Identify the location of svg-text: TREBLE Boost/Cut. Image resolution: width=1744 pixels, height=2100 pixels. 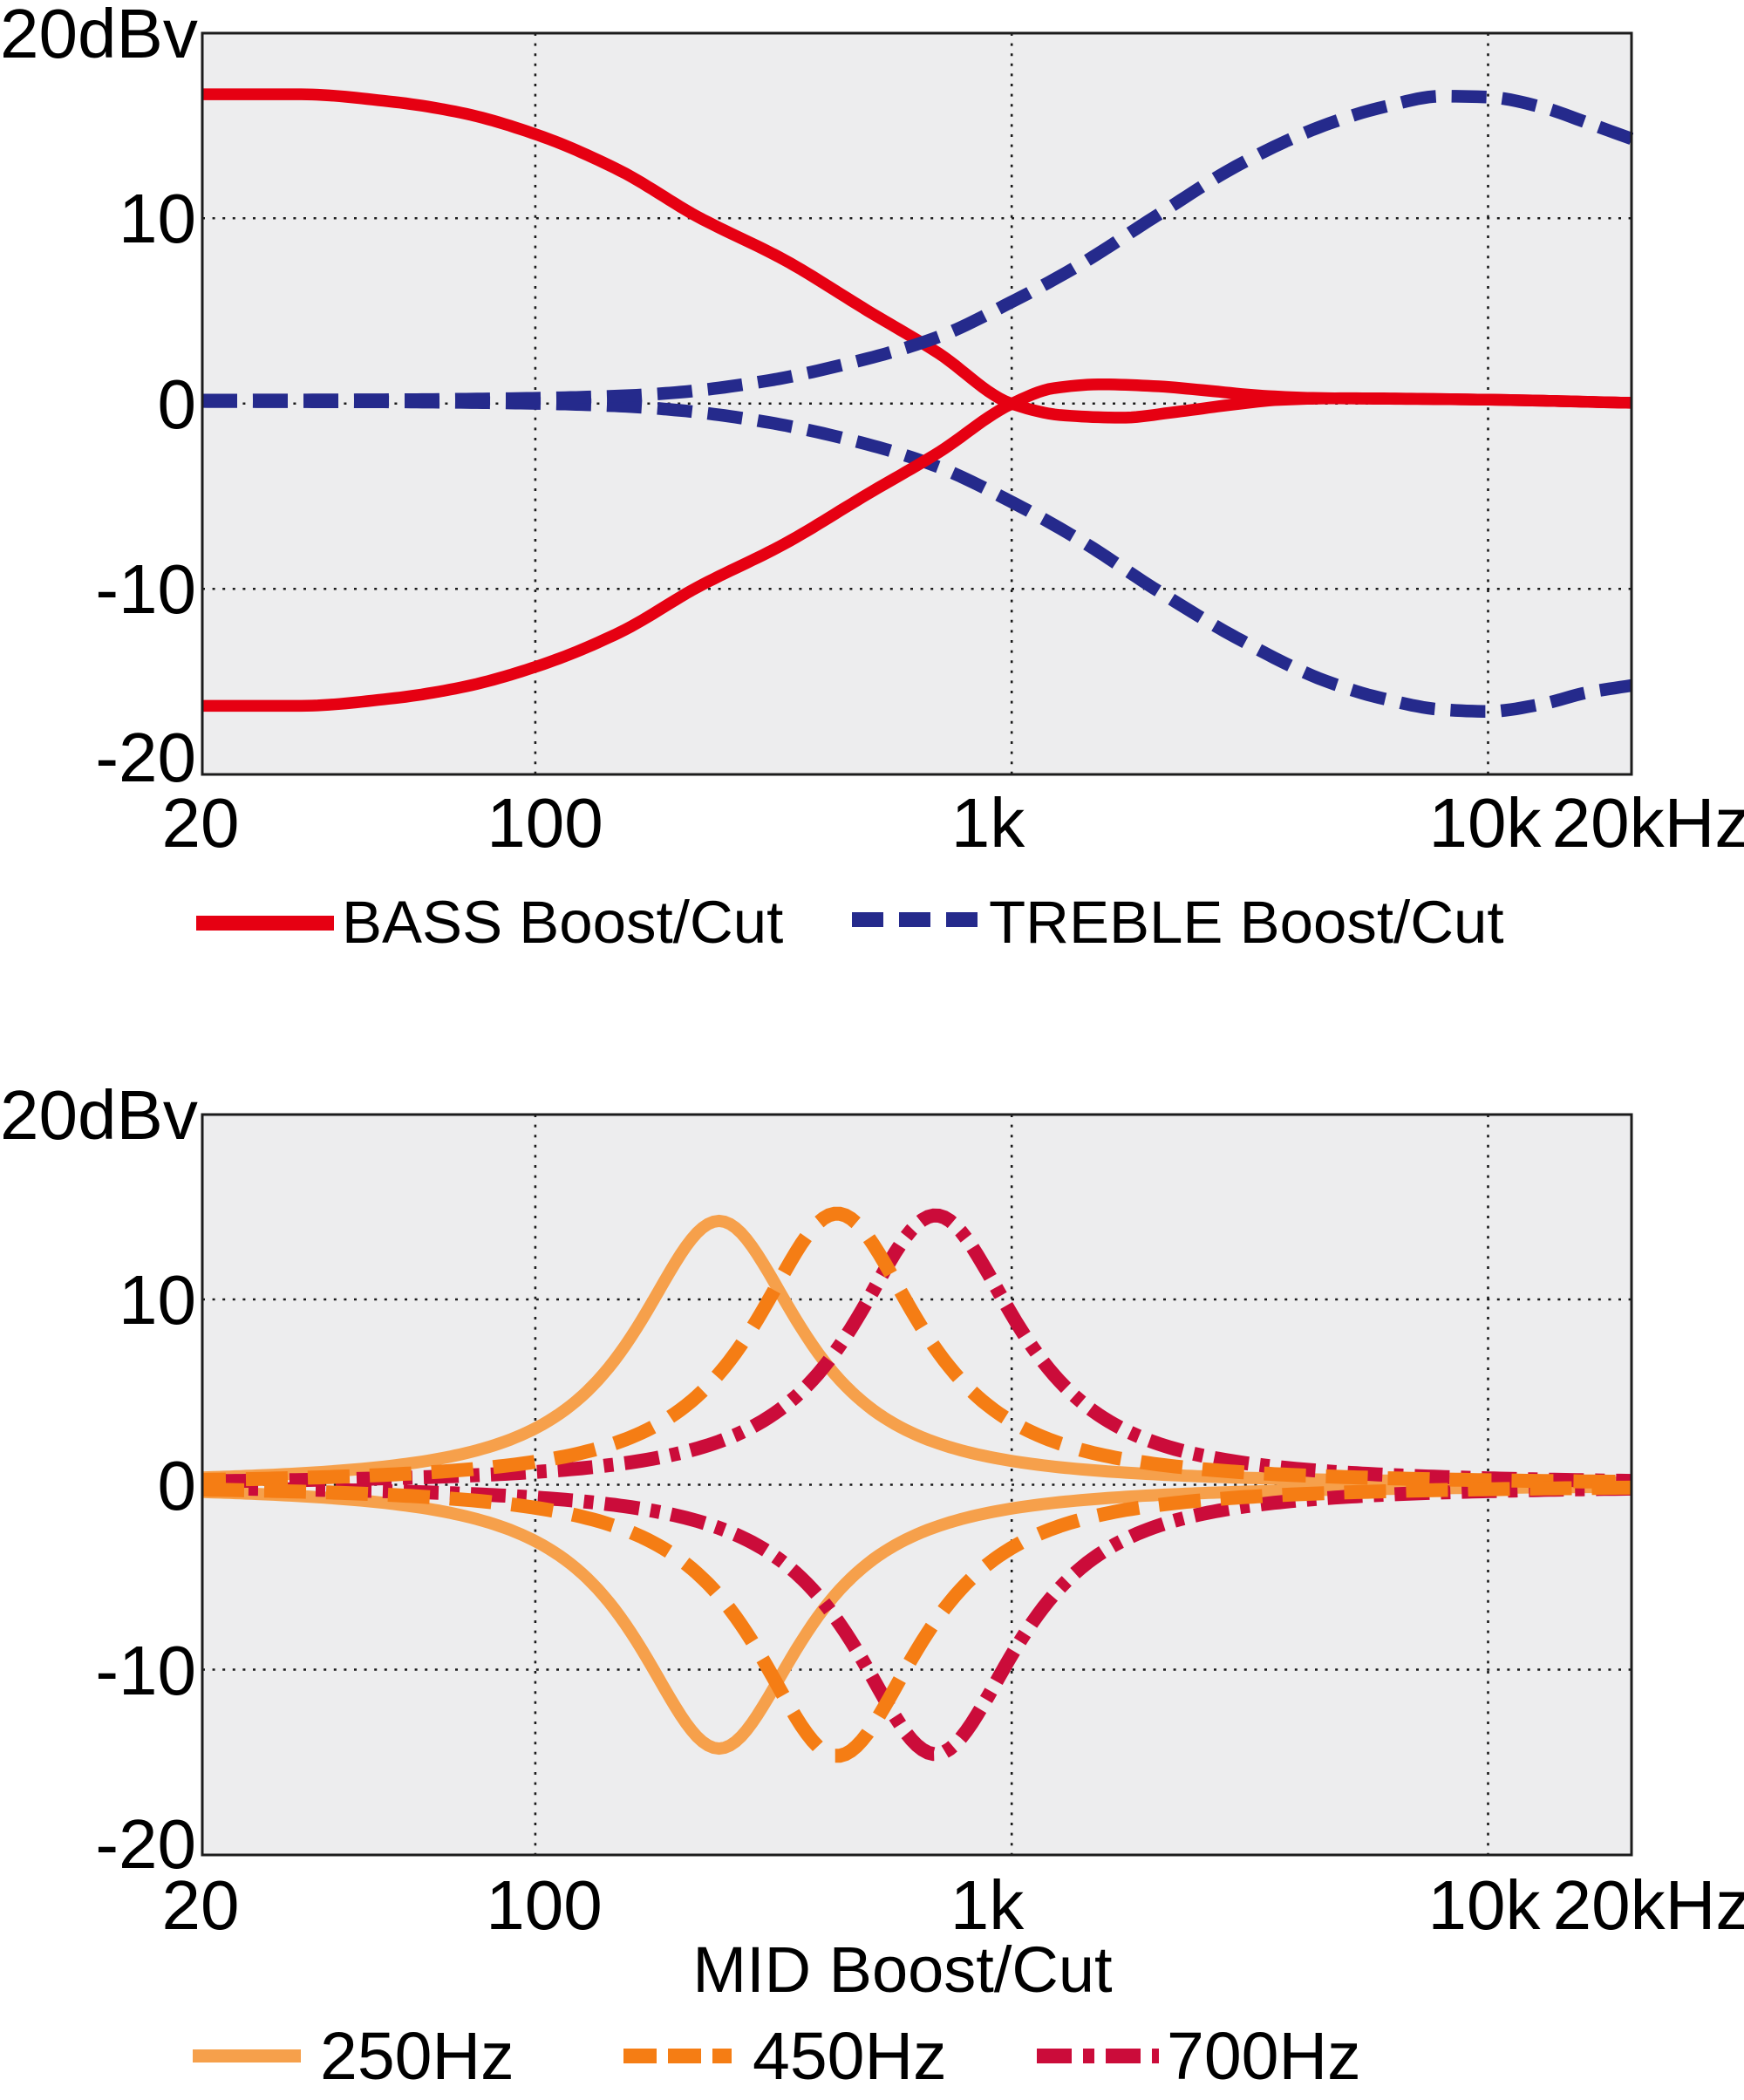
(1246, 922).